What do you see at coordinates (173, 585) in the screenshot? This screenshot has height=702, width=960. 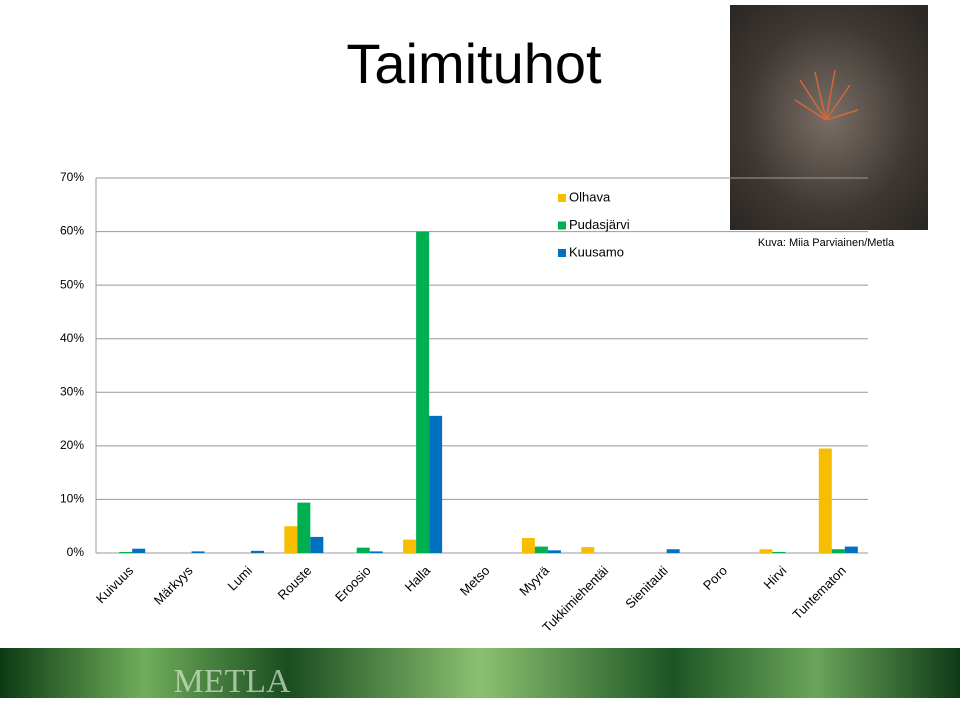 I see `x-tick-label: Märkyys` at bounding box center [173, 585].